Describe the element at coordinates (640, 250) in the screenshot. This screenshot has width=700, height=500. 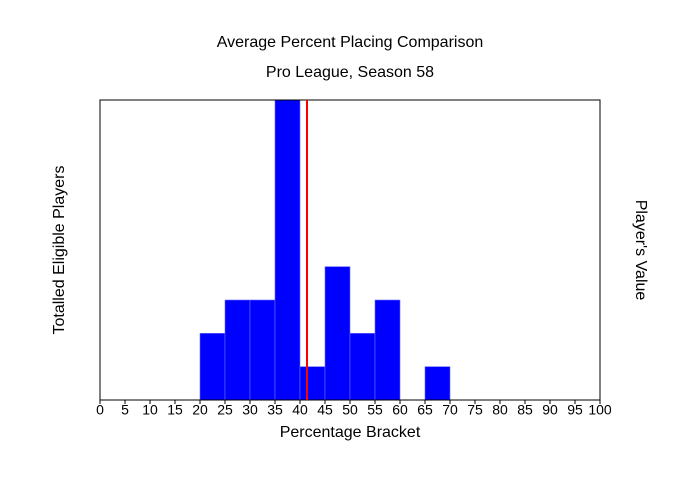
I see `y2-axis-label: Player's Value` at that location.